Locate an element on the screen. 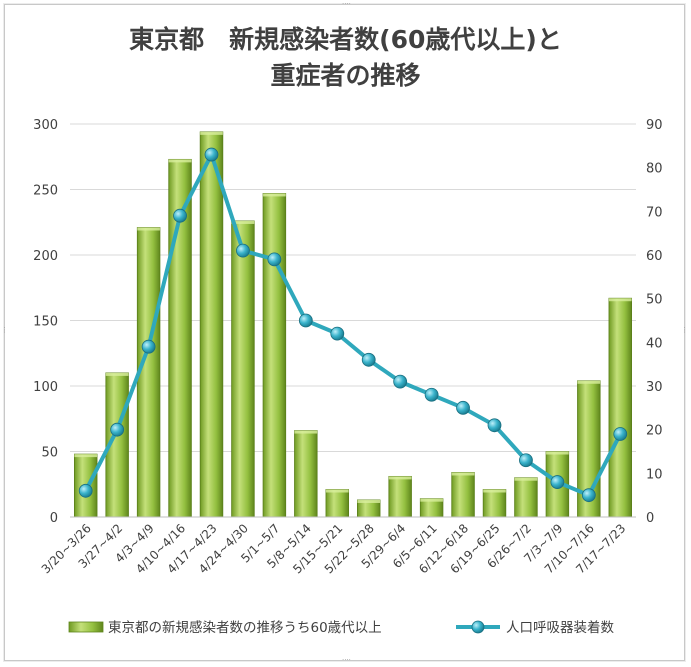 The height and width of the screenshot is (667, 691). legend: 東京都の新規感染者数の推移うち60歳代以上 人口呼吸器装着数 is located at coordinates (341, 627).